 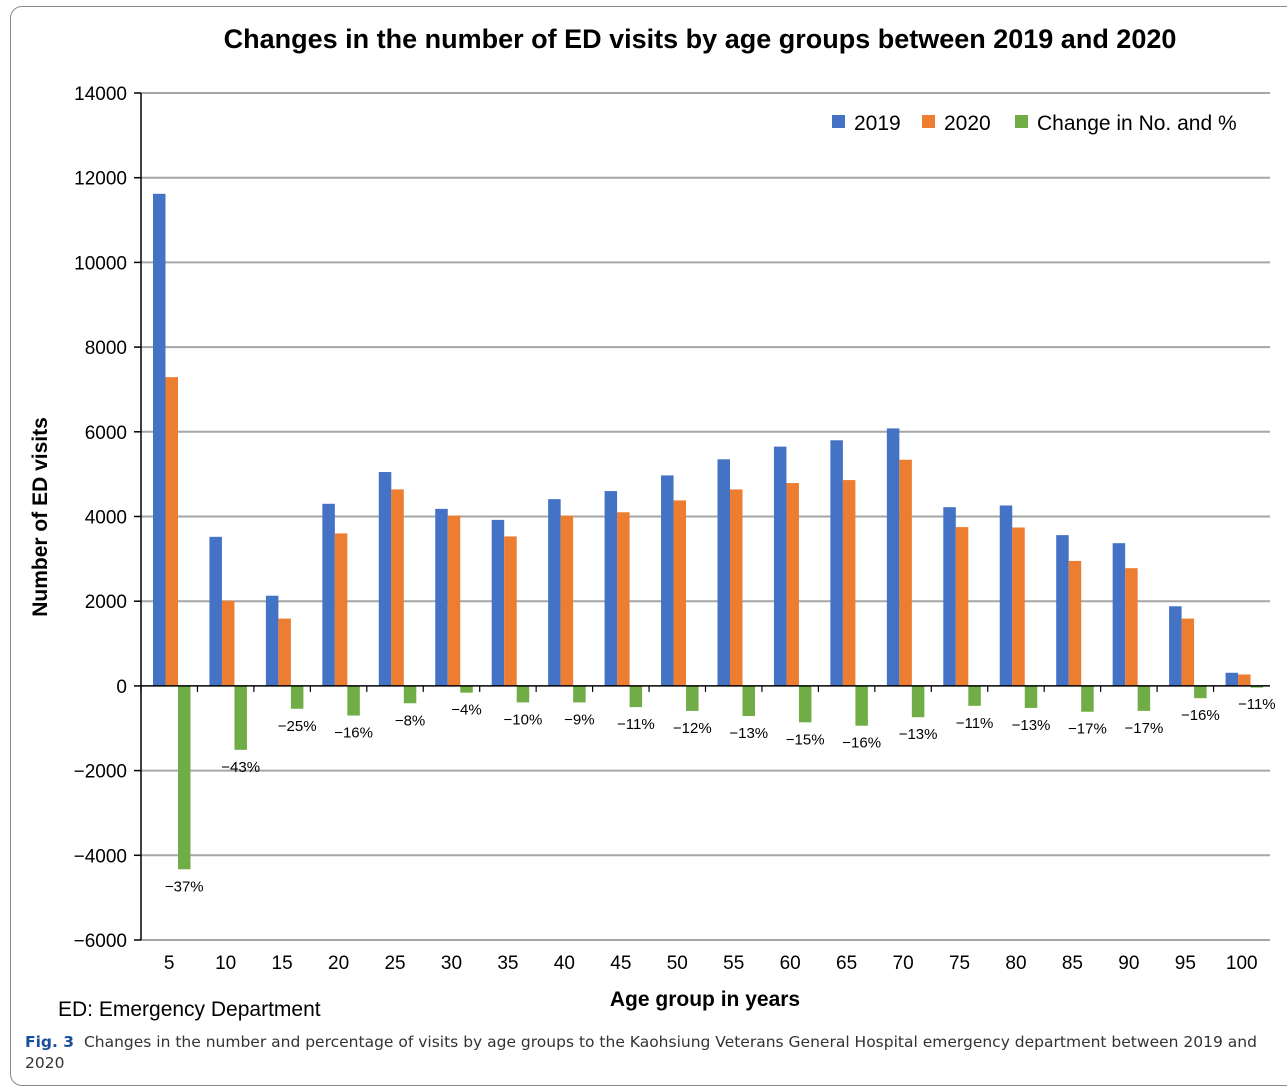 What do you see at coordinates (903, 963) in the screenshot?
I see `x-tick-label: 70` at bounding box center [903, 963].